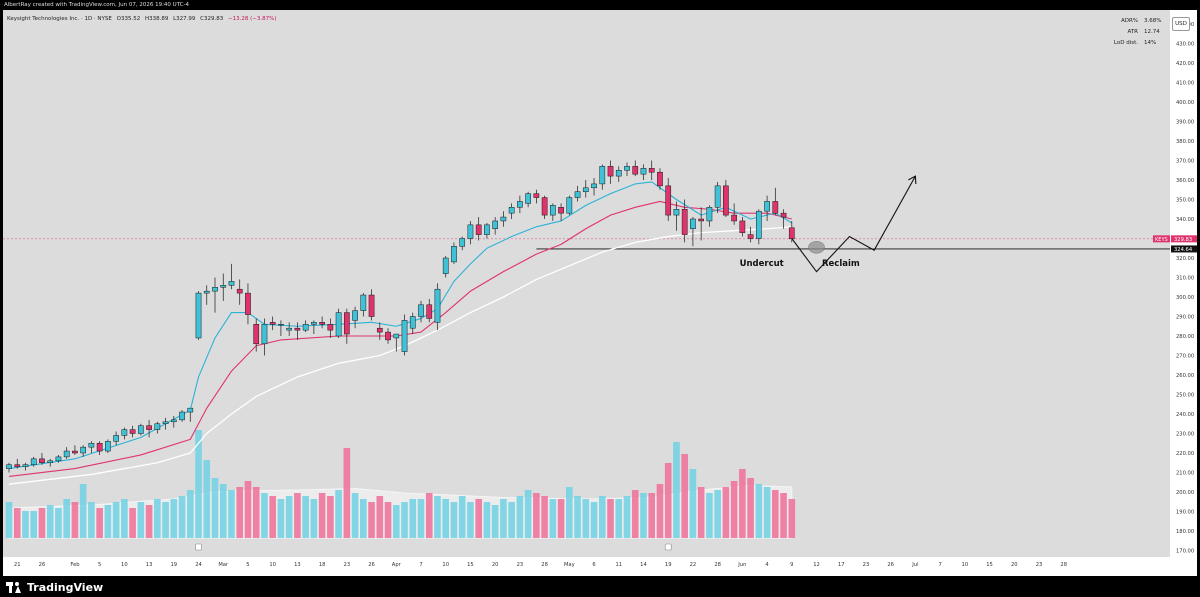 The image size is (1200, 597). I want to click on tradingview-logo: TradingView, so click(54, 587).